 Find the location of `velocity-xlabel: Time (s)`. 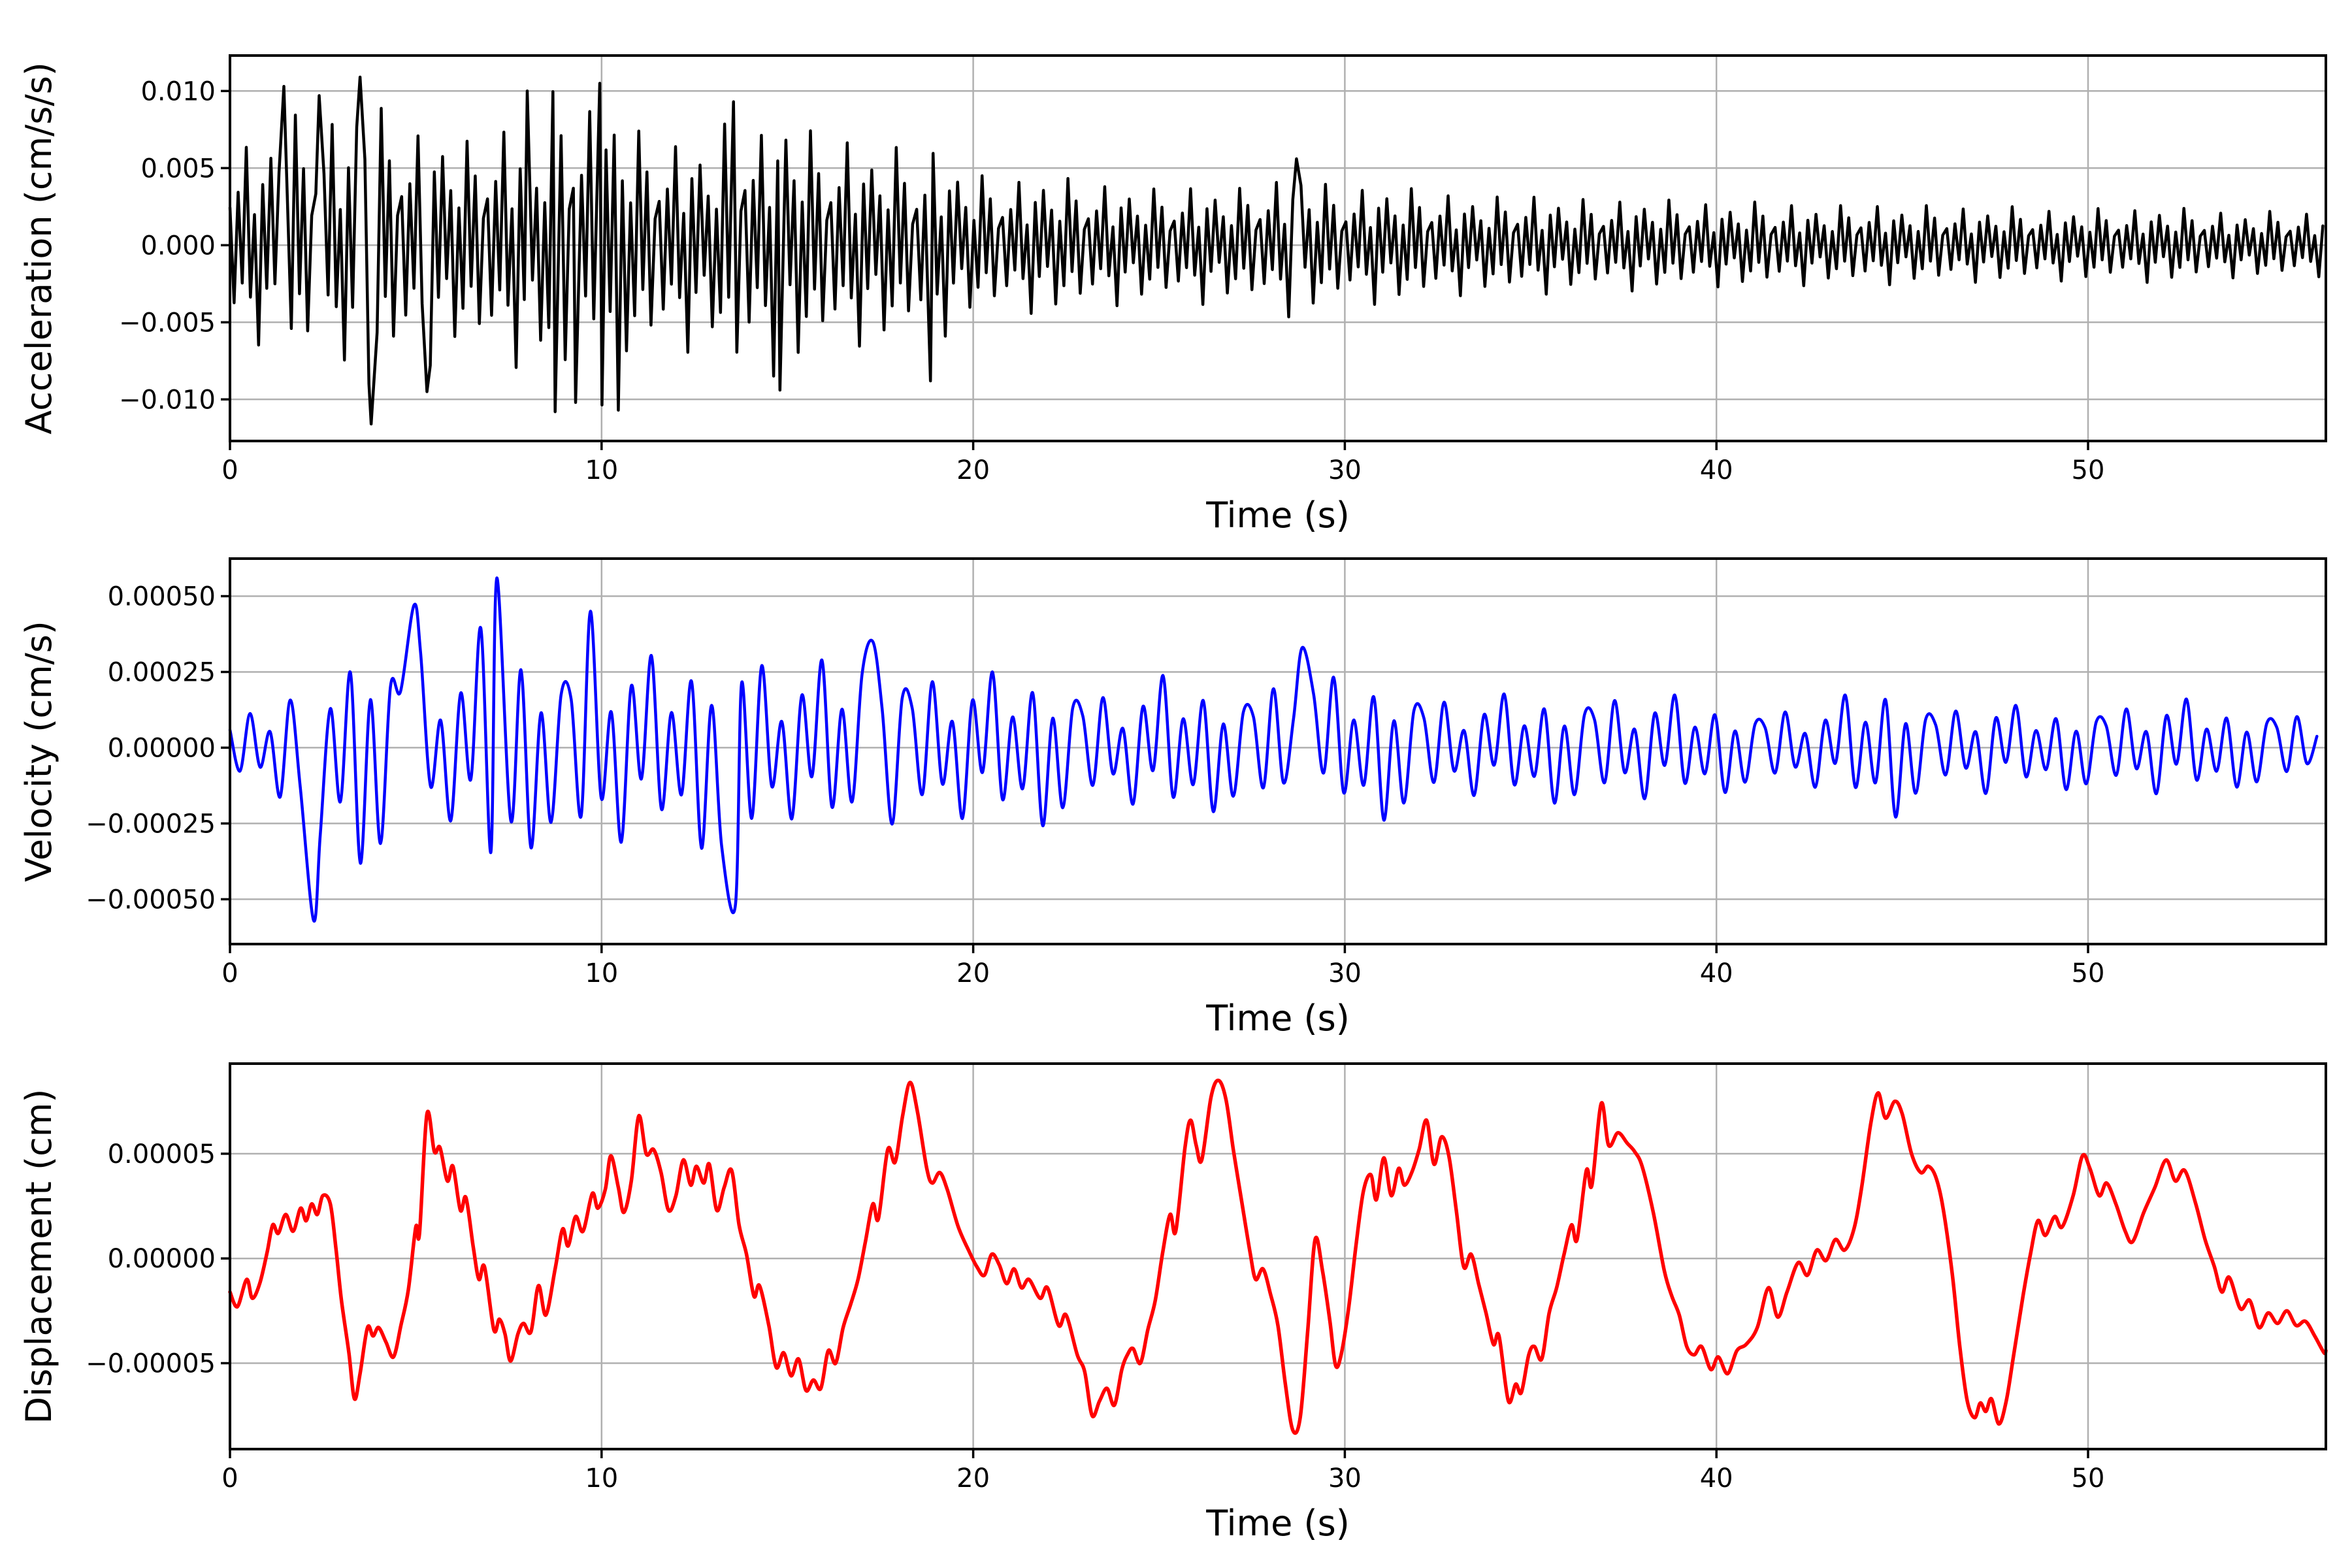

velocity-xlabel: Time (s) is located at coordinates (1277, 1018).